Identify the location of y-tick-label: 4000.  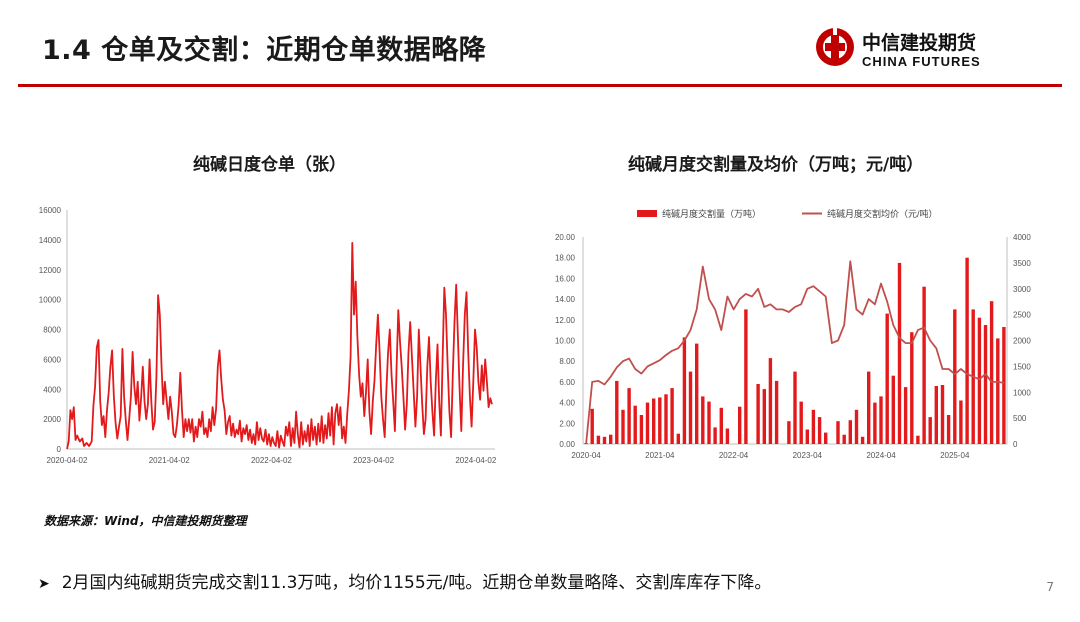
(52, 389).